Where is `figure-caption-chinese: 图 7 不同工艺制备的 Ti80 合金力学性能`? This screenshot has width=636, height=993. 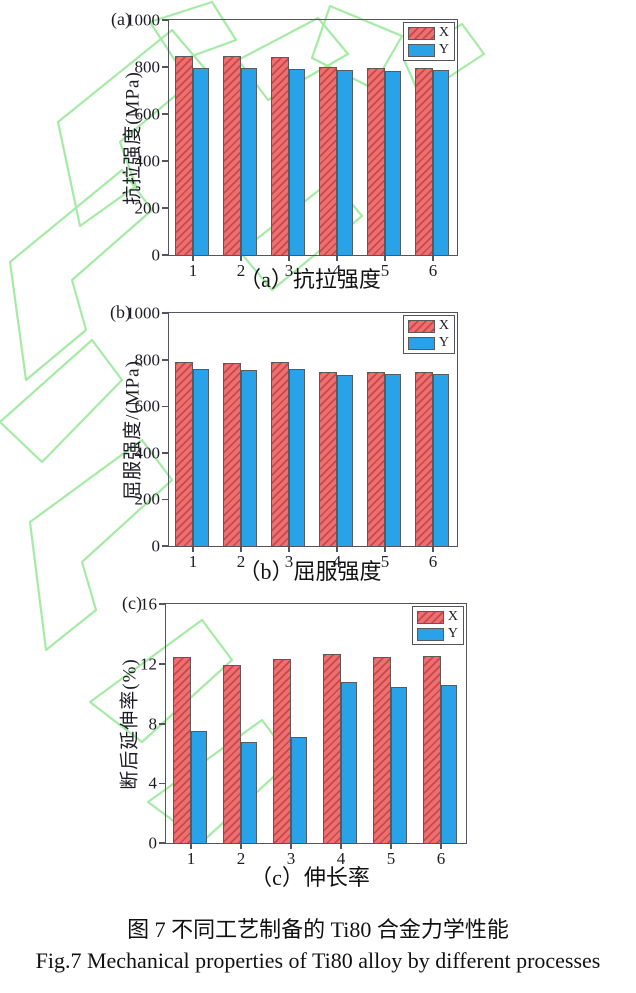 figure-caption-chinese: 图 7 不同工艺制备的 Ti80 合金力学性能 is located at coordinates (318, 929).